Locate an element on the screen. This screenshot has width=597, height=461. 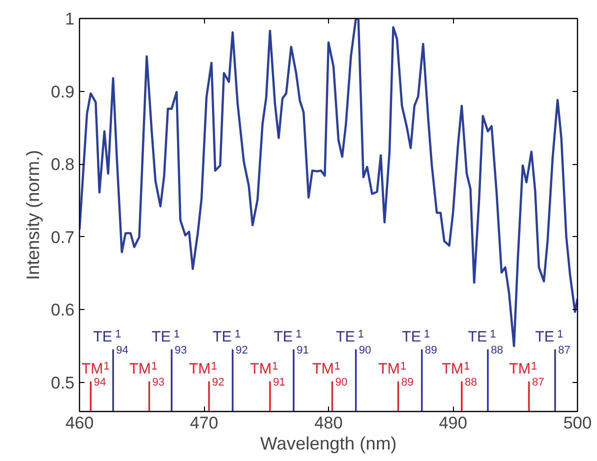
x-tick-label: 480 is located at coordinates (328, 423).